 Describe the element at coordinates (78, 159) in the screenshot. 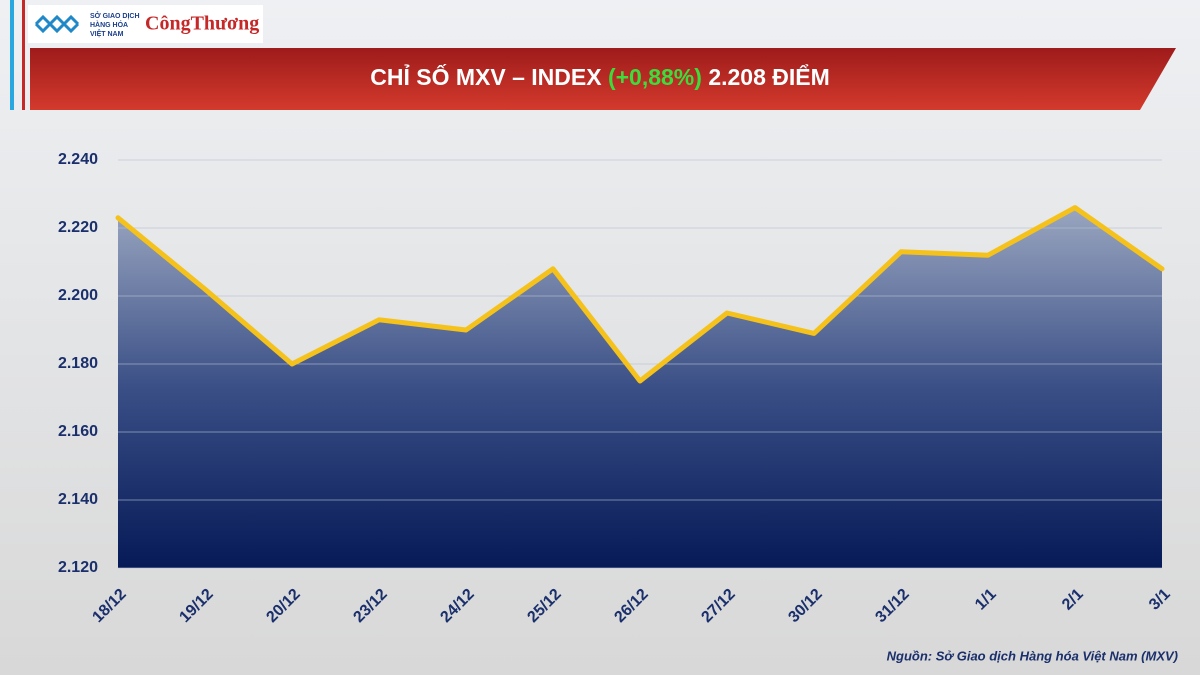

I see `y-tick-label: 2.240` at that location.